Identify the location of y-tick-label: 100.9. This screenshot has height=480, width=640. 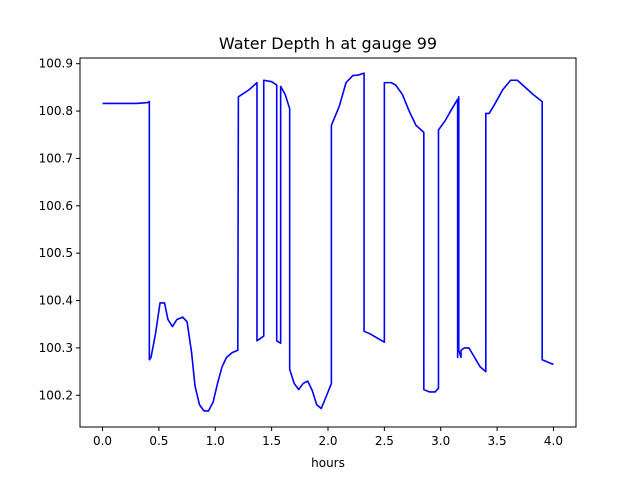
(56, 64).